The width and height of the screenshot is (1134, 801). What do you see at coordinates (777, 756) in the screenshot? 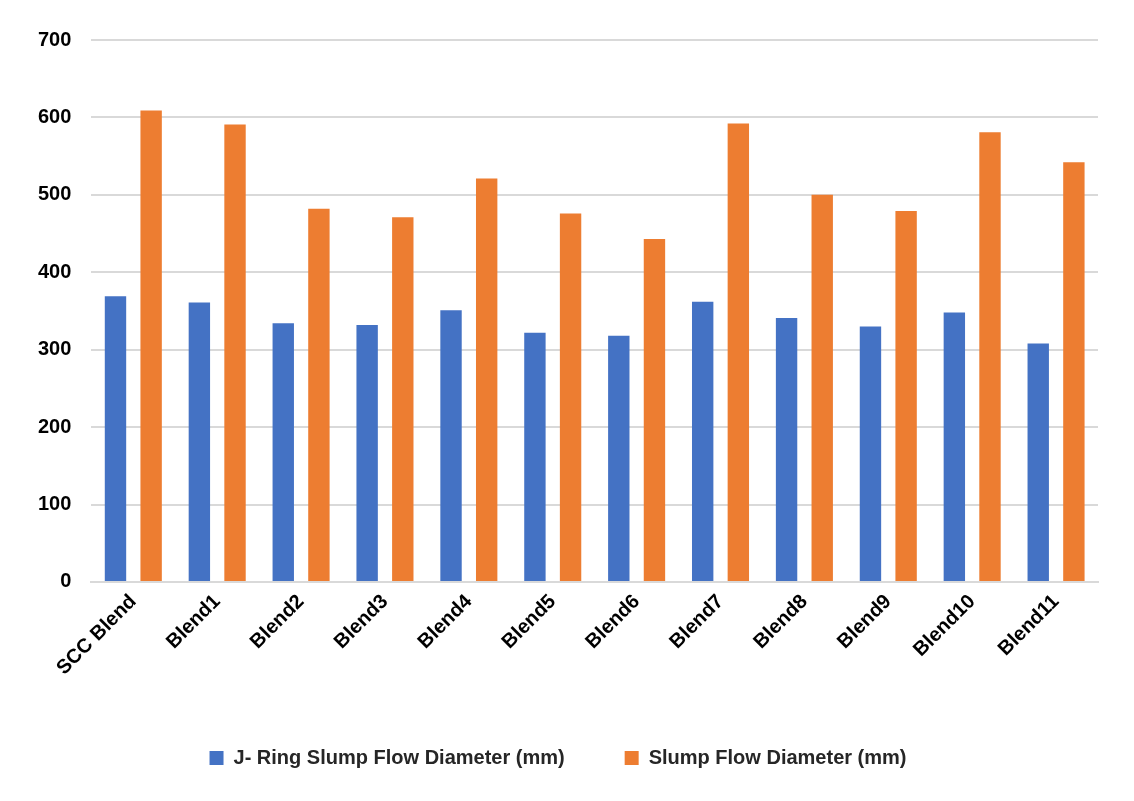
I see `legend-label: Slump Flow Diameter (mm)` at bounding box center [777, 756].